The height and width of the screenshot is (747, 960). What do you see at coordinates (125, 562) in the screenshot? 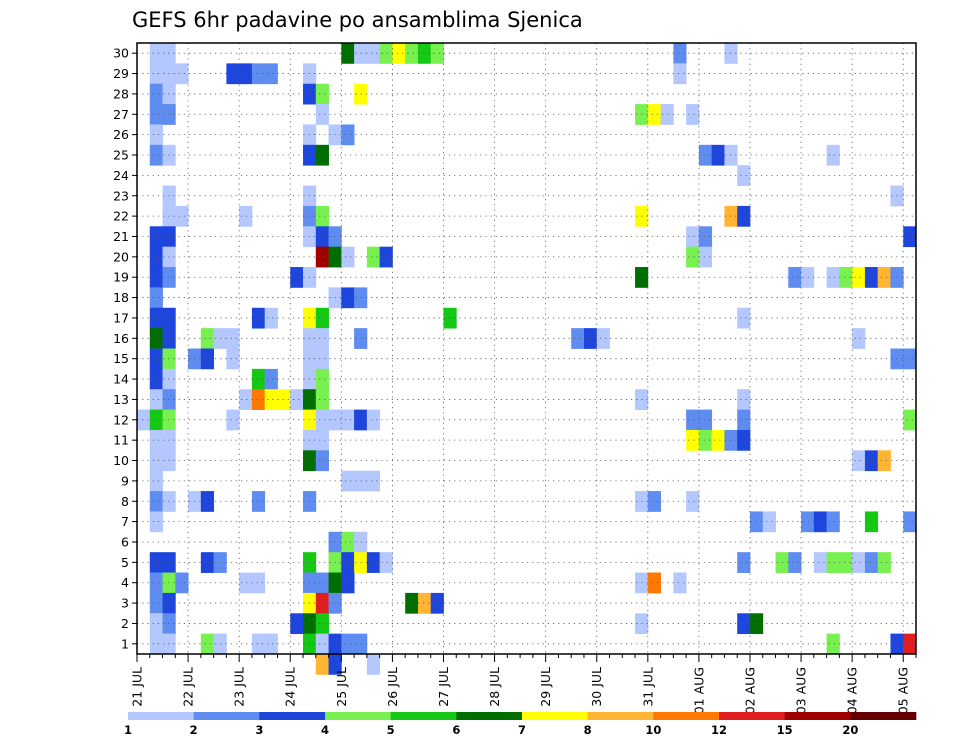
I see `y-tick-label: 5` at bounding box center [125, 562].